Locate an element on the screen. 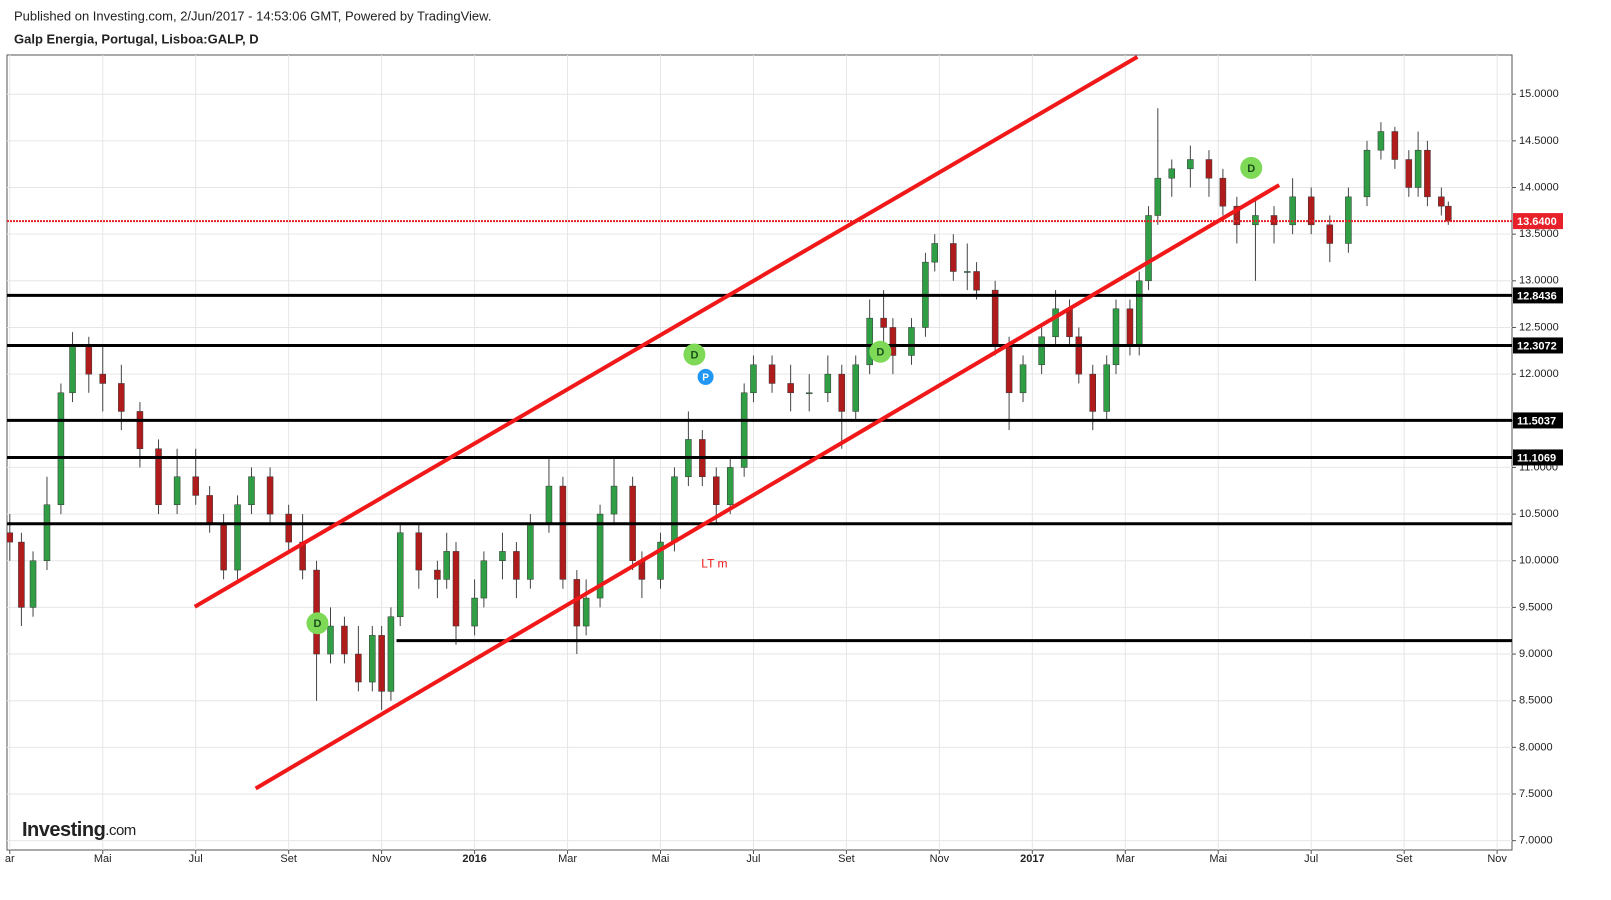  y-tick-label: 8.0000 is located at coordinates (1536, 747).